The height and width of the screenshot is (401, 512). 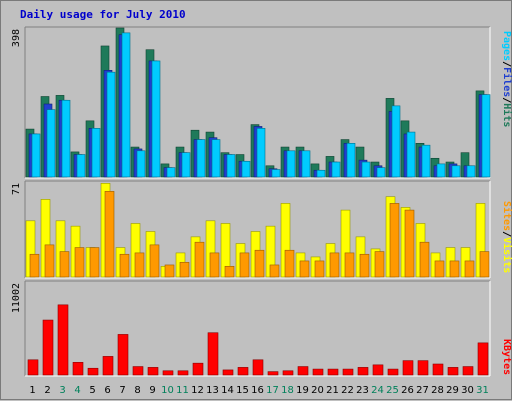 I want to click on day-label-14: 14, so click(x=227, y=390).